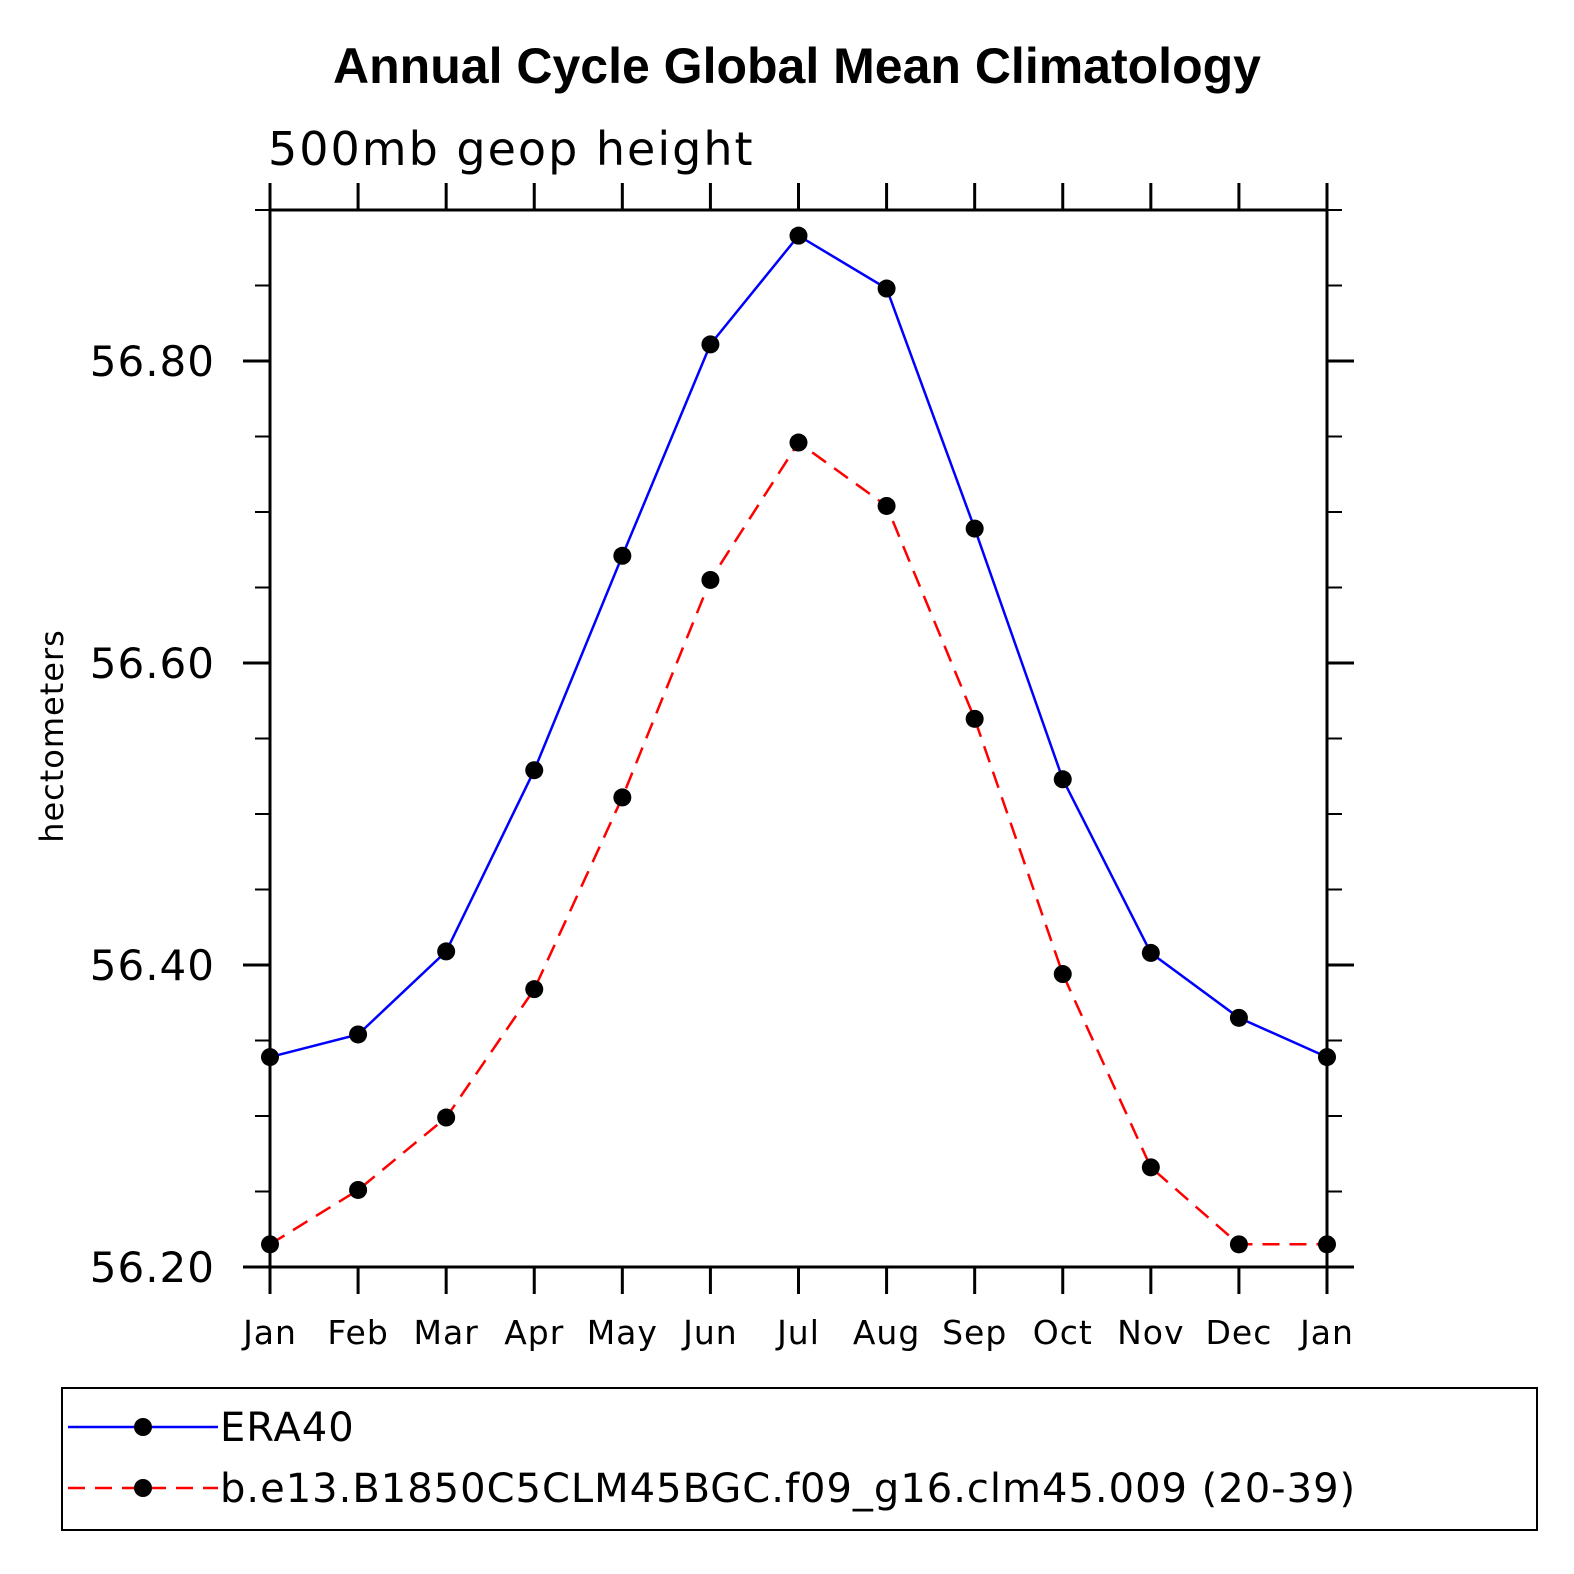 The width and height of the screenshot is (1574, 1574). Describe the element at coordinates (622, 1332) in the screenshot. I see `x-tick-label: May` at that location.